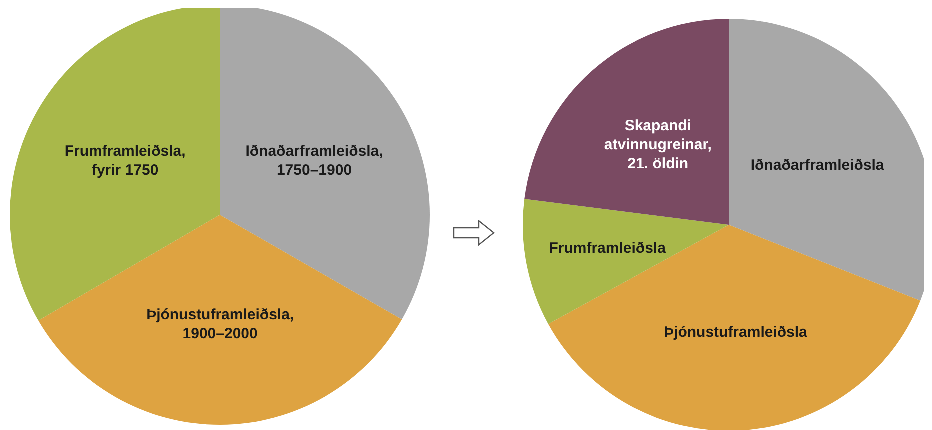 Image resolution: width=932 pixels, height=430 pixels. I want to click on slice-label: Skapandi atvinnugreinar, 21. öldin, so click(658, 144).